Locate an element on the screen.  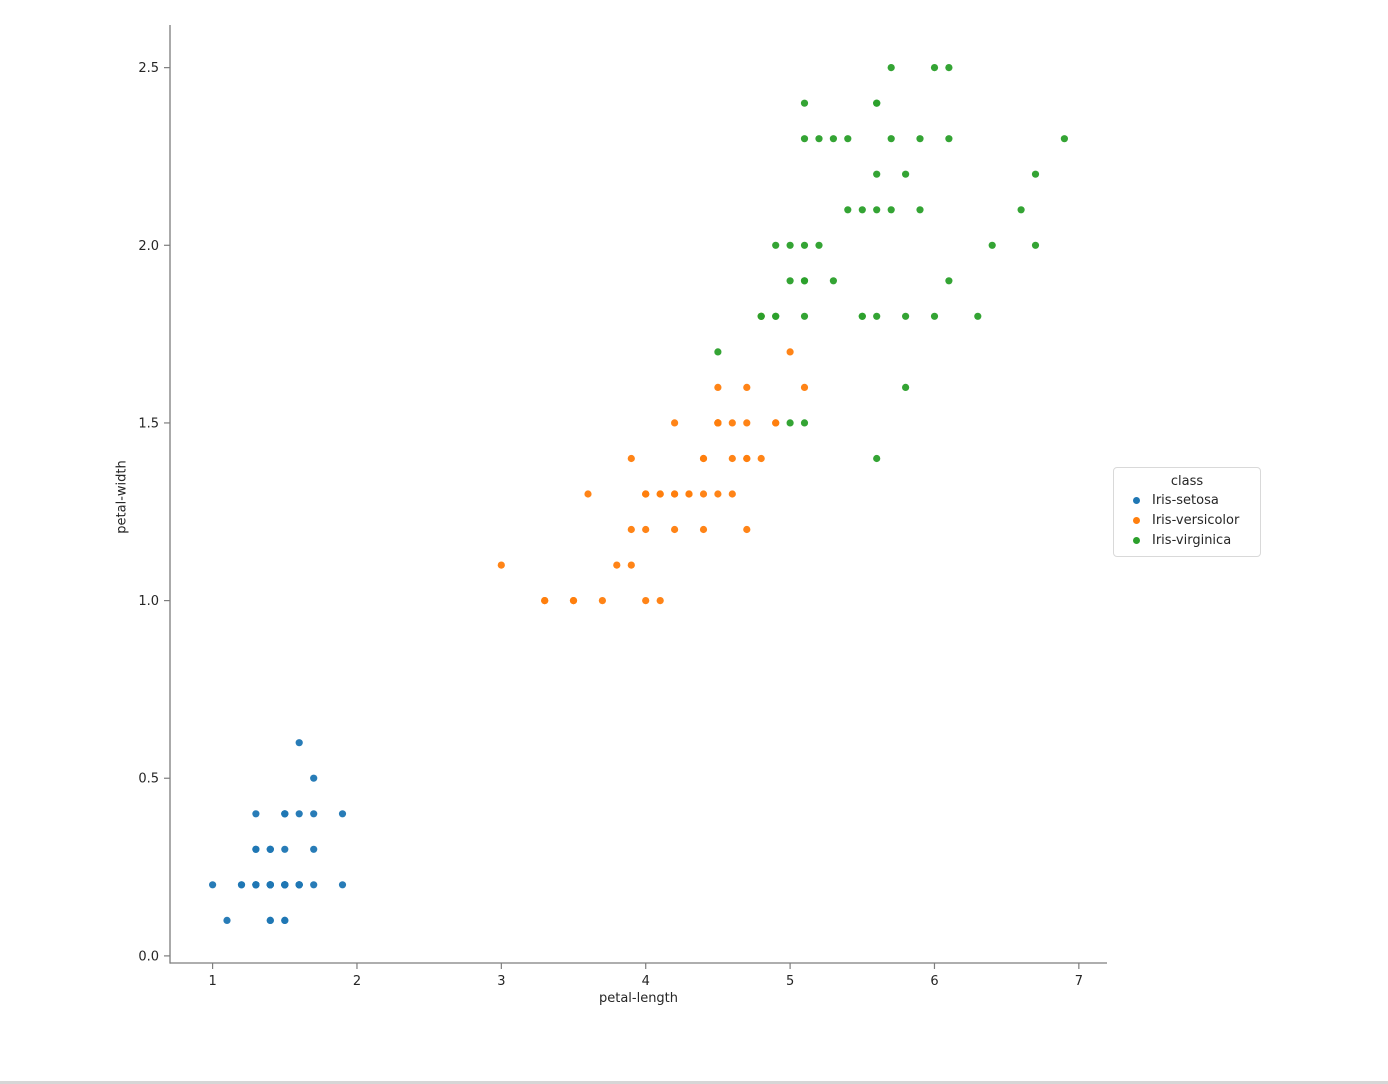
y-tick-label: 1.0 is located at coordinates (148, 601).